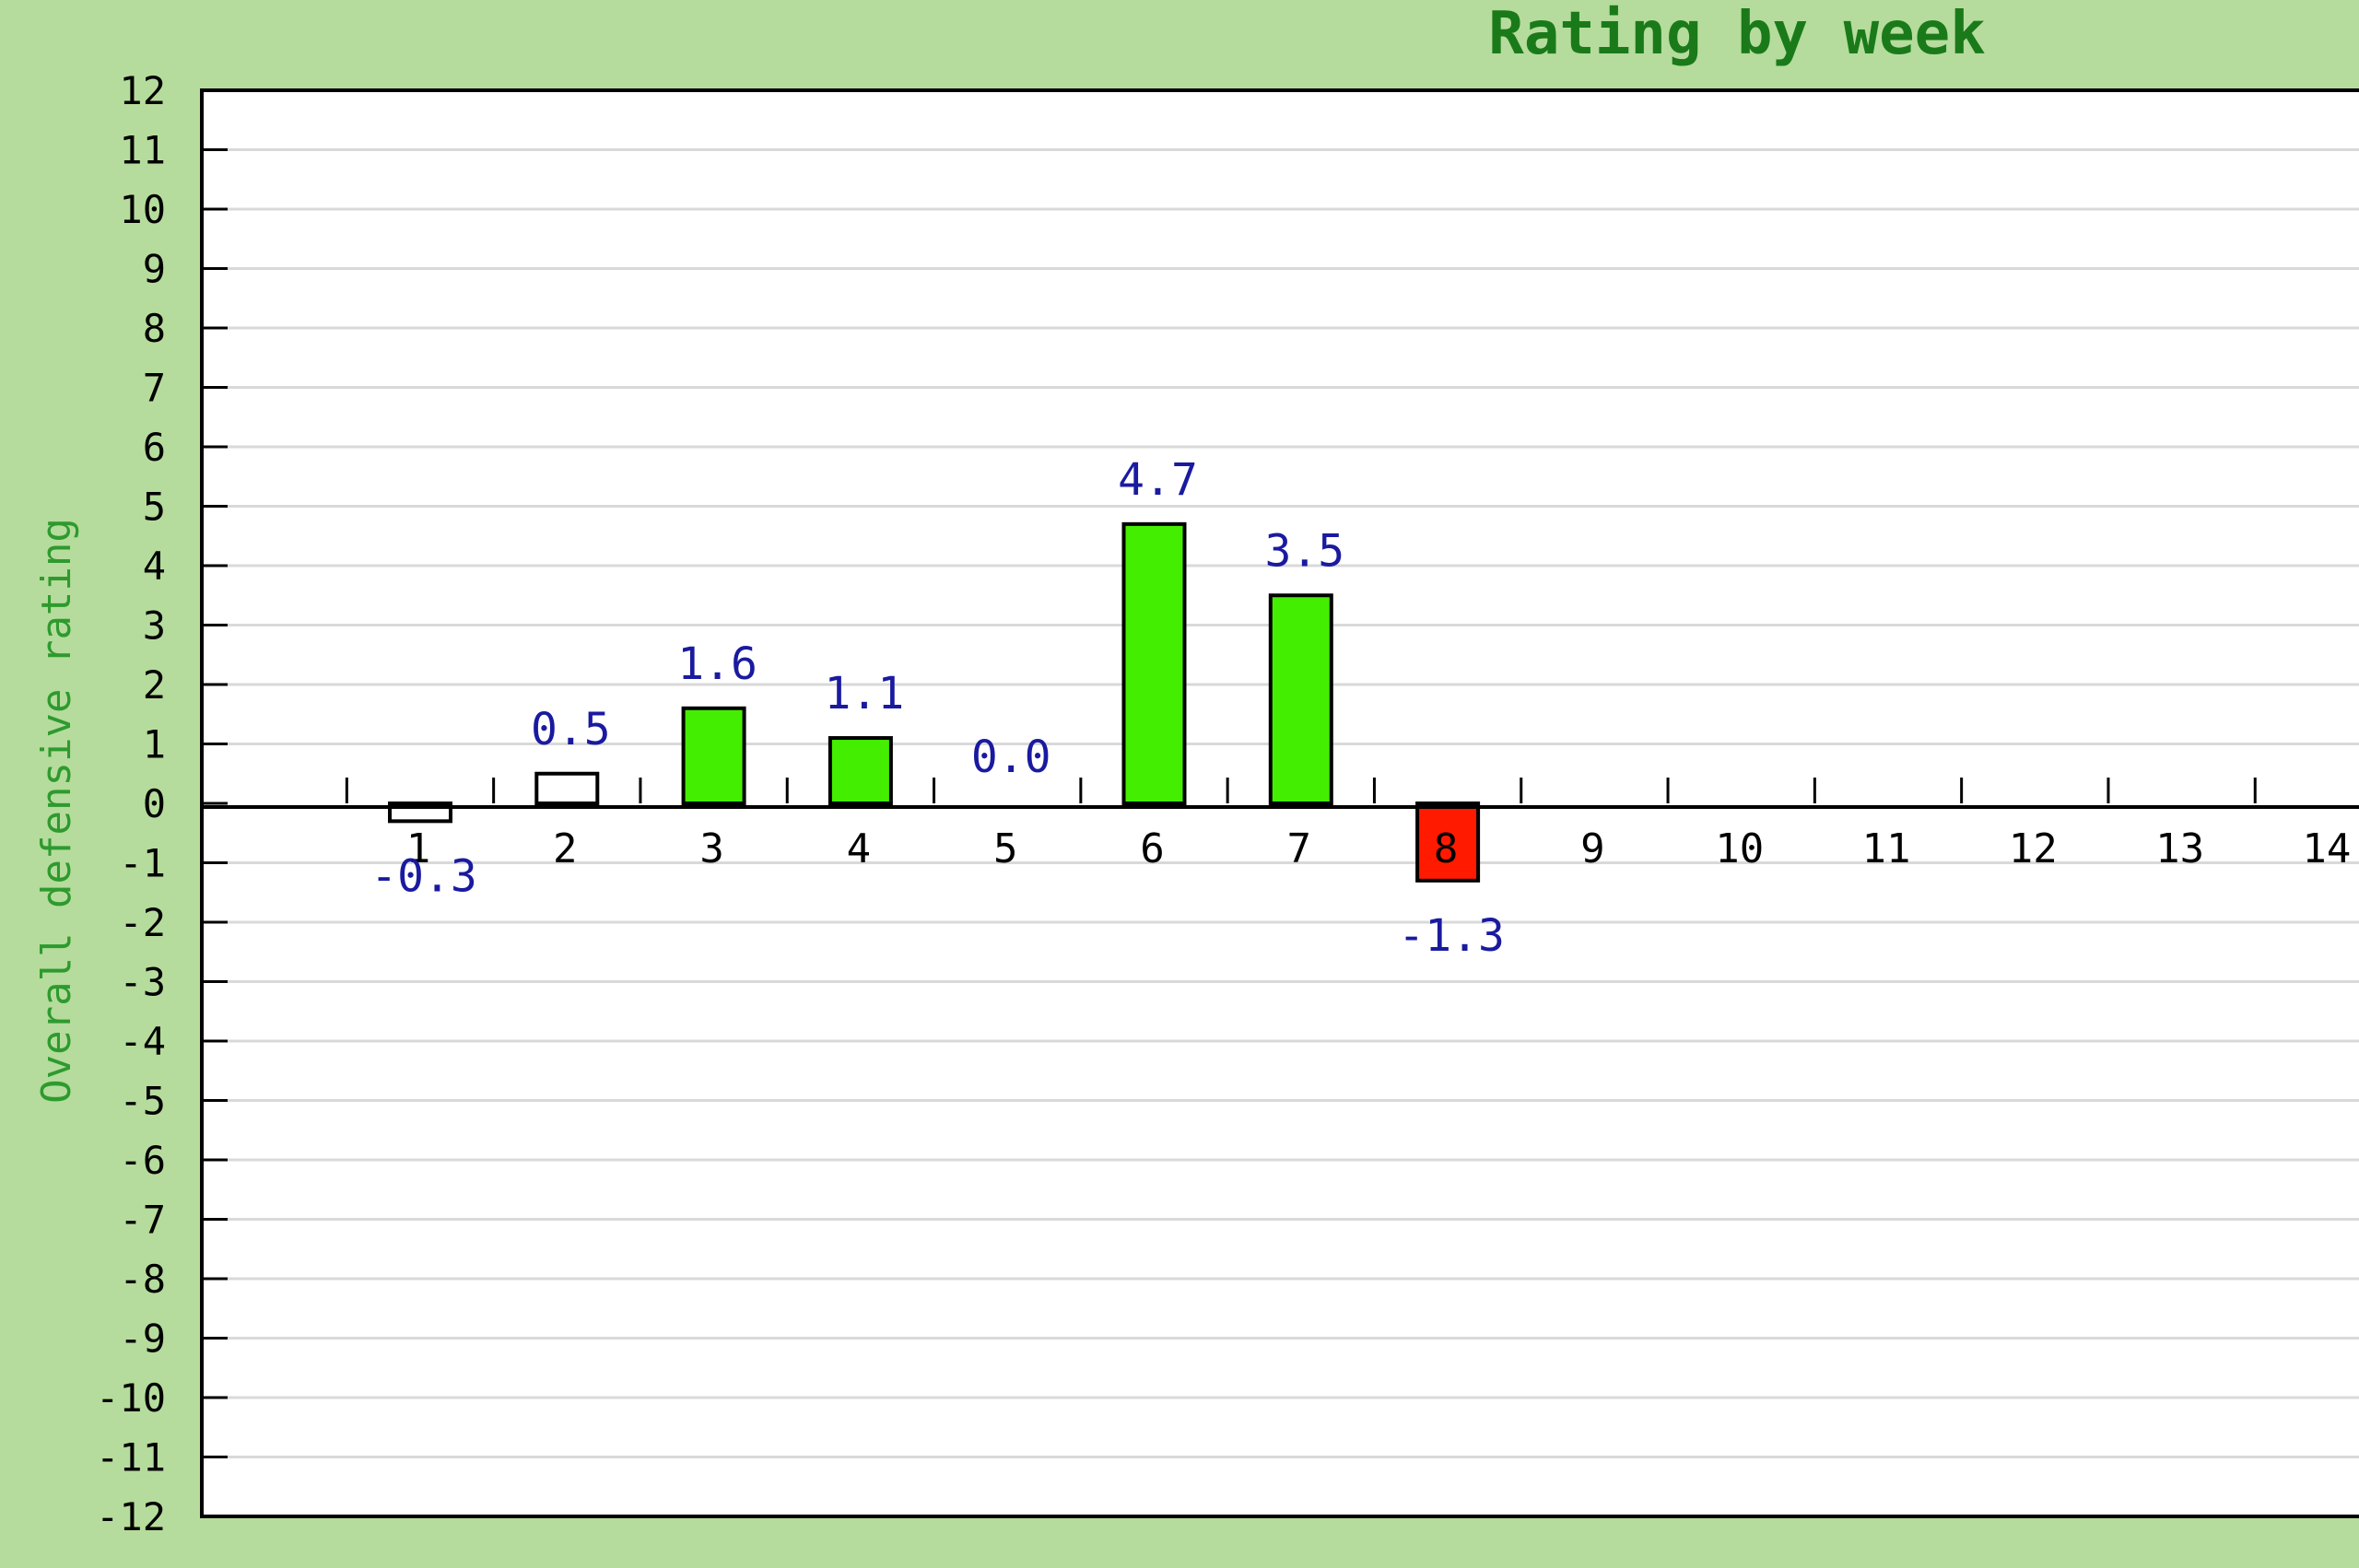  I want to click on x-tick-label: 9, so click(1592, 849).